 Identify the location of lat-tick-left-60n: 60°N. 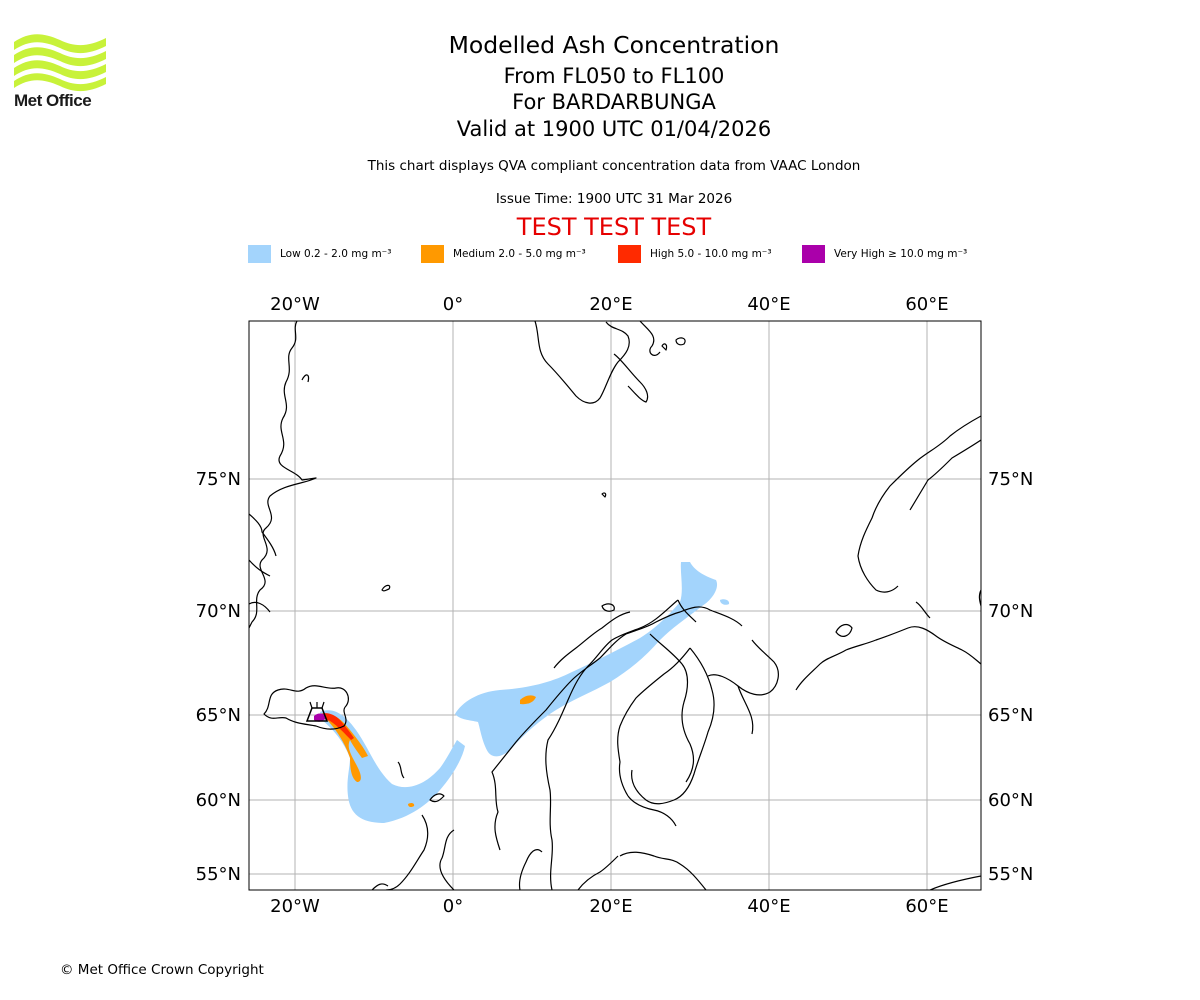
(218, 800).